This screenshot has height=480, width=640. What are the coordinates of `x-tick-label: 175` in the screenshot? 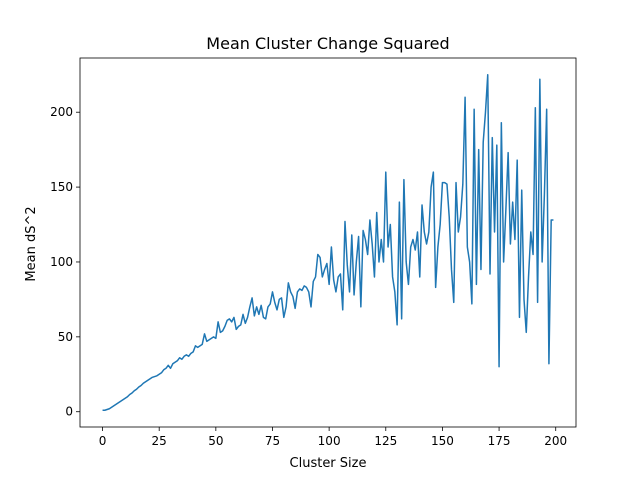 It's located at (499, 441).